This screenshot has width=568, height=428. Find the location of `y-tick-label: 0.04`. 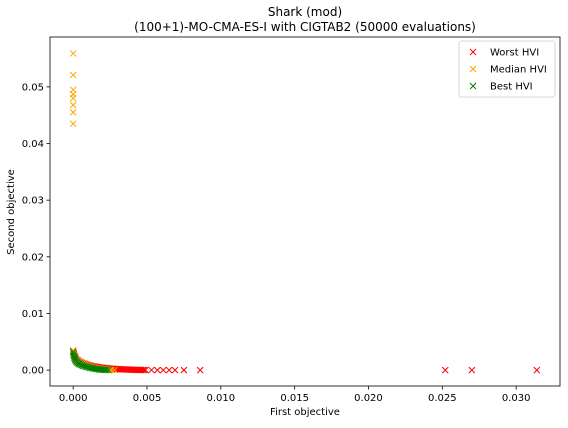

y-tick-label: 0.04 is located at coordinates (33, 144).